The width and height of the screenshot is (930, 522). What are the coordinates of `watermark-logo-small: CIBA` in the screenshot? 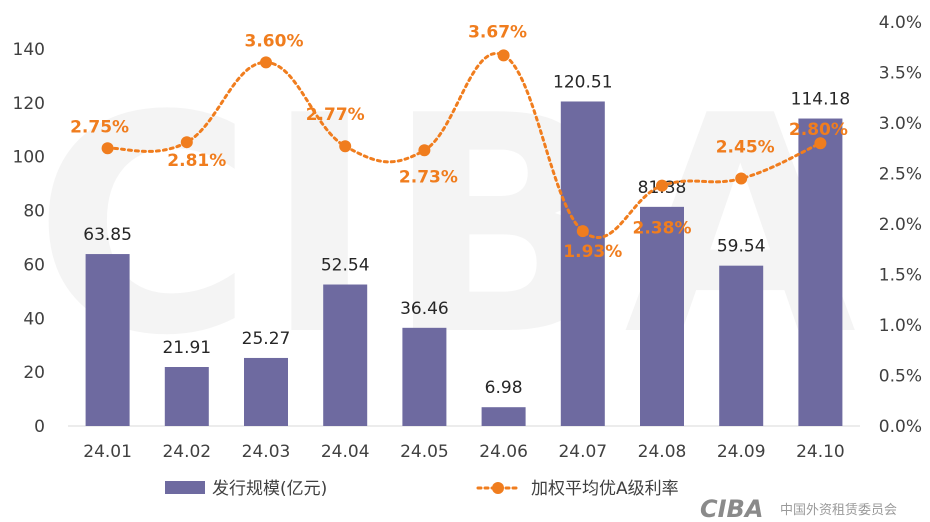 It's located at (731, 508).